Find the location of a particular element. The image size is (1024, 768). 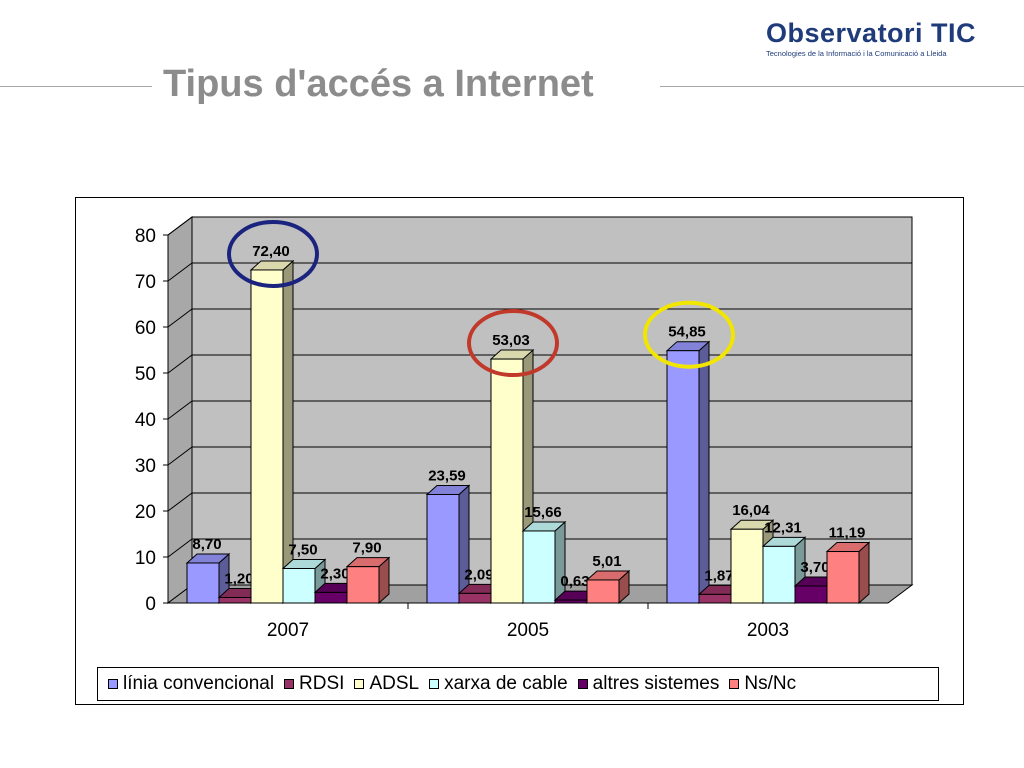

legend-item: ADSL is located at coordinates (386, 684).